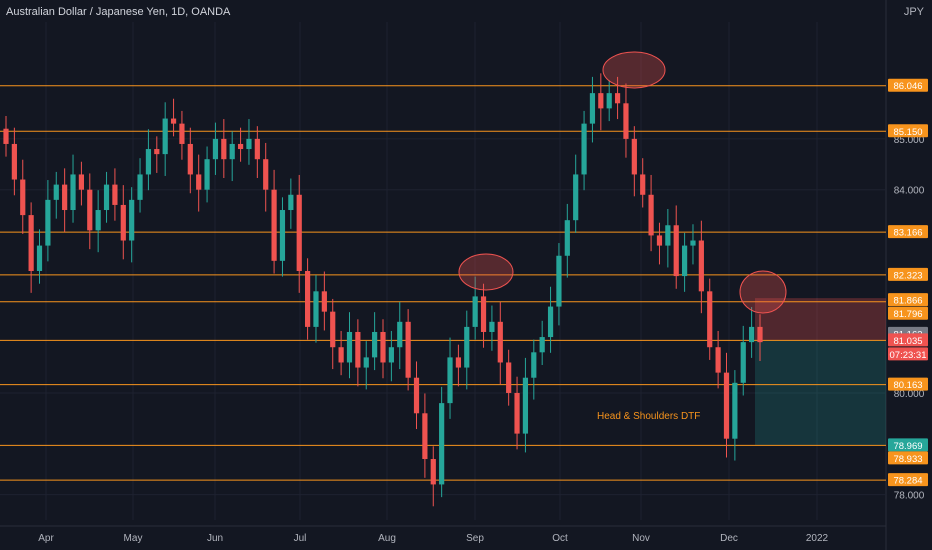 The width and height of the screenshot is (932, 550). Describe the element at coordinates (641, 538) in the screenshot. I see `x-tick-label: Nov` at that location.